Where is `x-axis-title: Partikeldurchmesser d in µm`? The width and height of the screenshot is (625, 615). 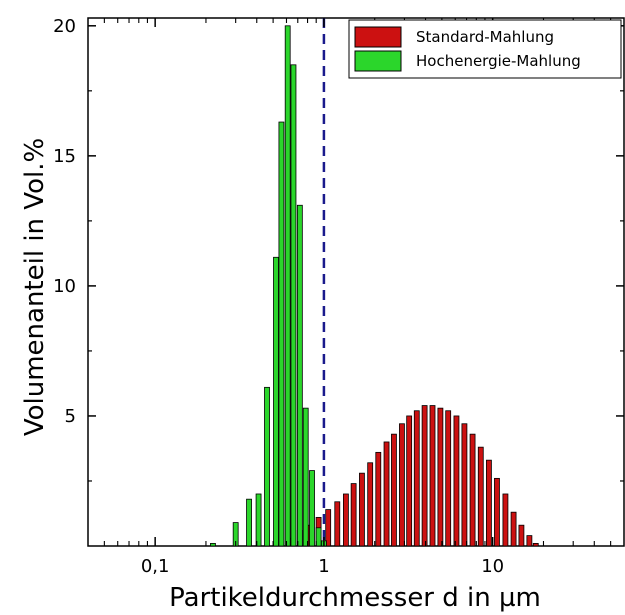
x-axis-title: Partikeldurchmesser d in µm is located at coordinates (355, 598).